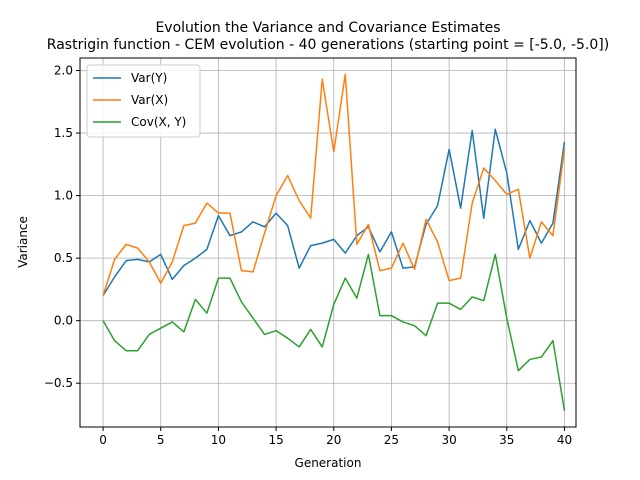  I want to click on legend-label-2: Cov(X, Y), so click(158, 122).